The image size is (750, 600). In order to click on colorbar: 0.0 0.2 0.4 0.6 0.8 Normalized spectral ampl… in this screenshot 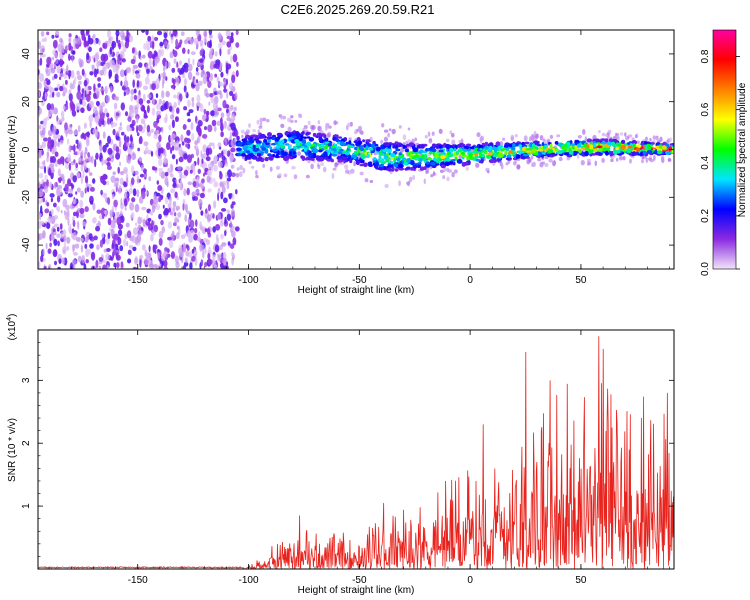, I will do `click(724, 152)`.